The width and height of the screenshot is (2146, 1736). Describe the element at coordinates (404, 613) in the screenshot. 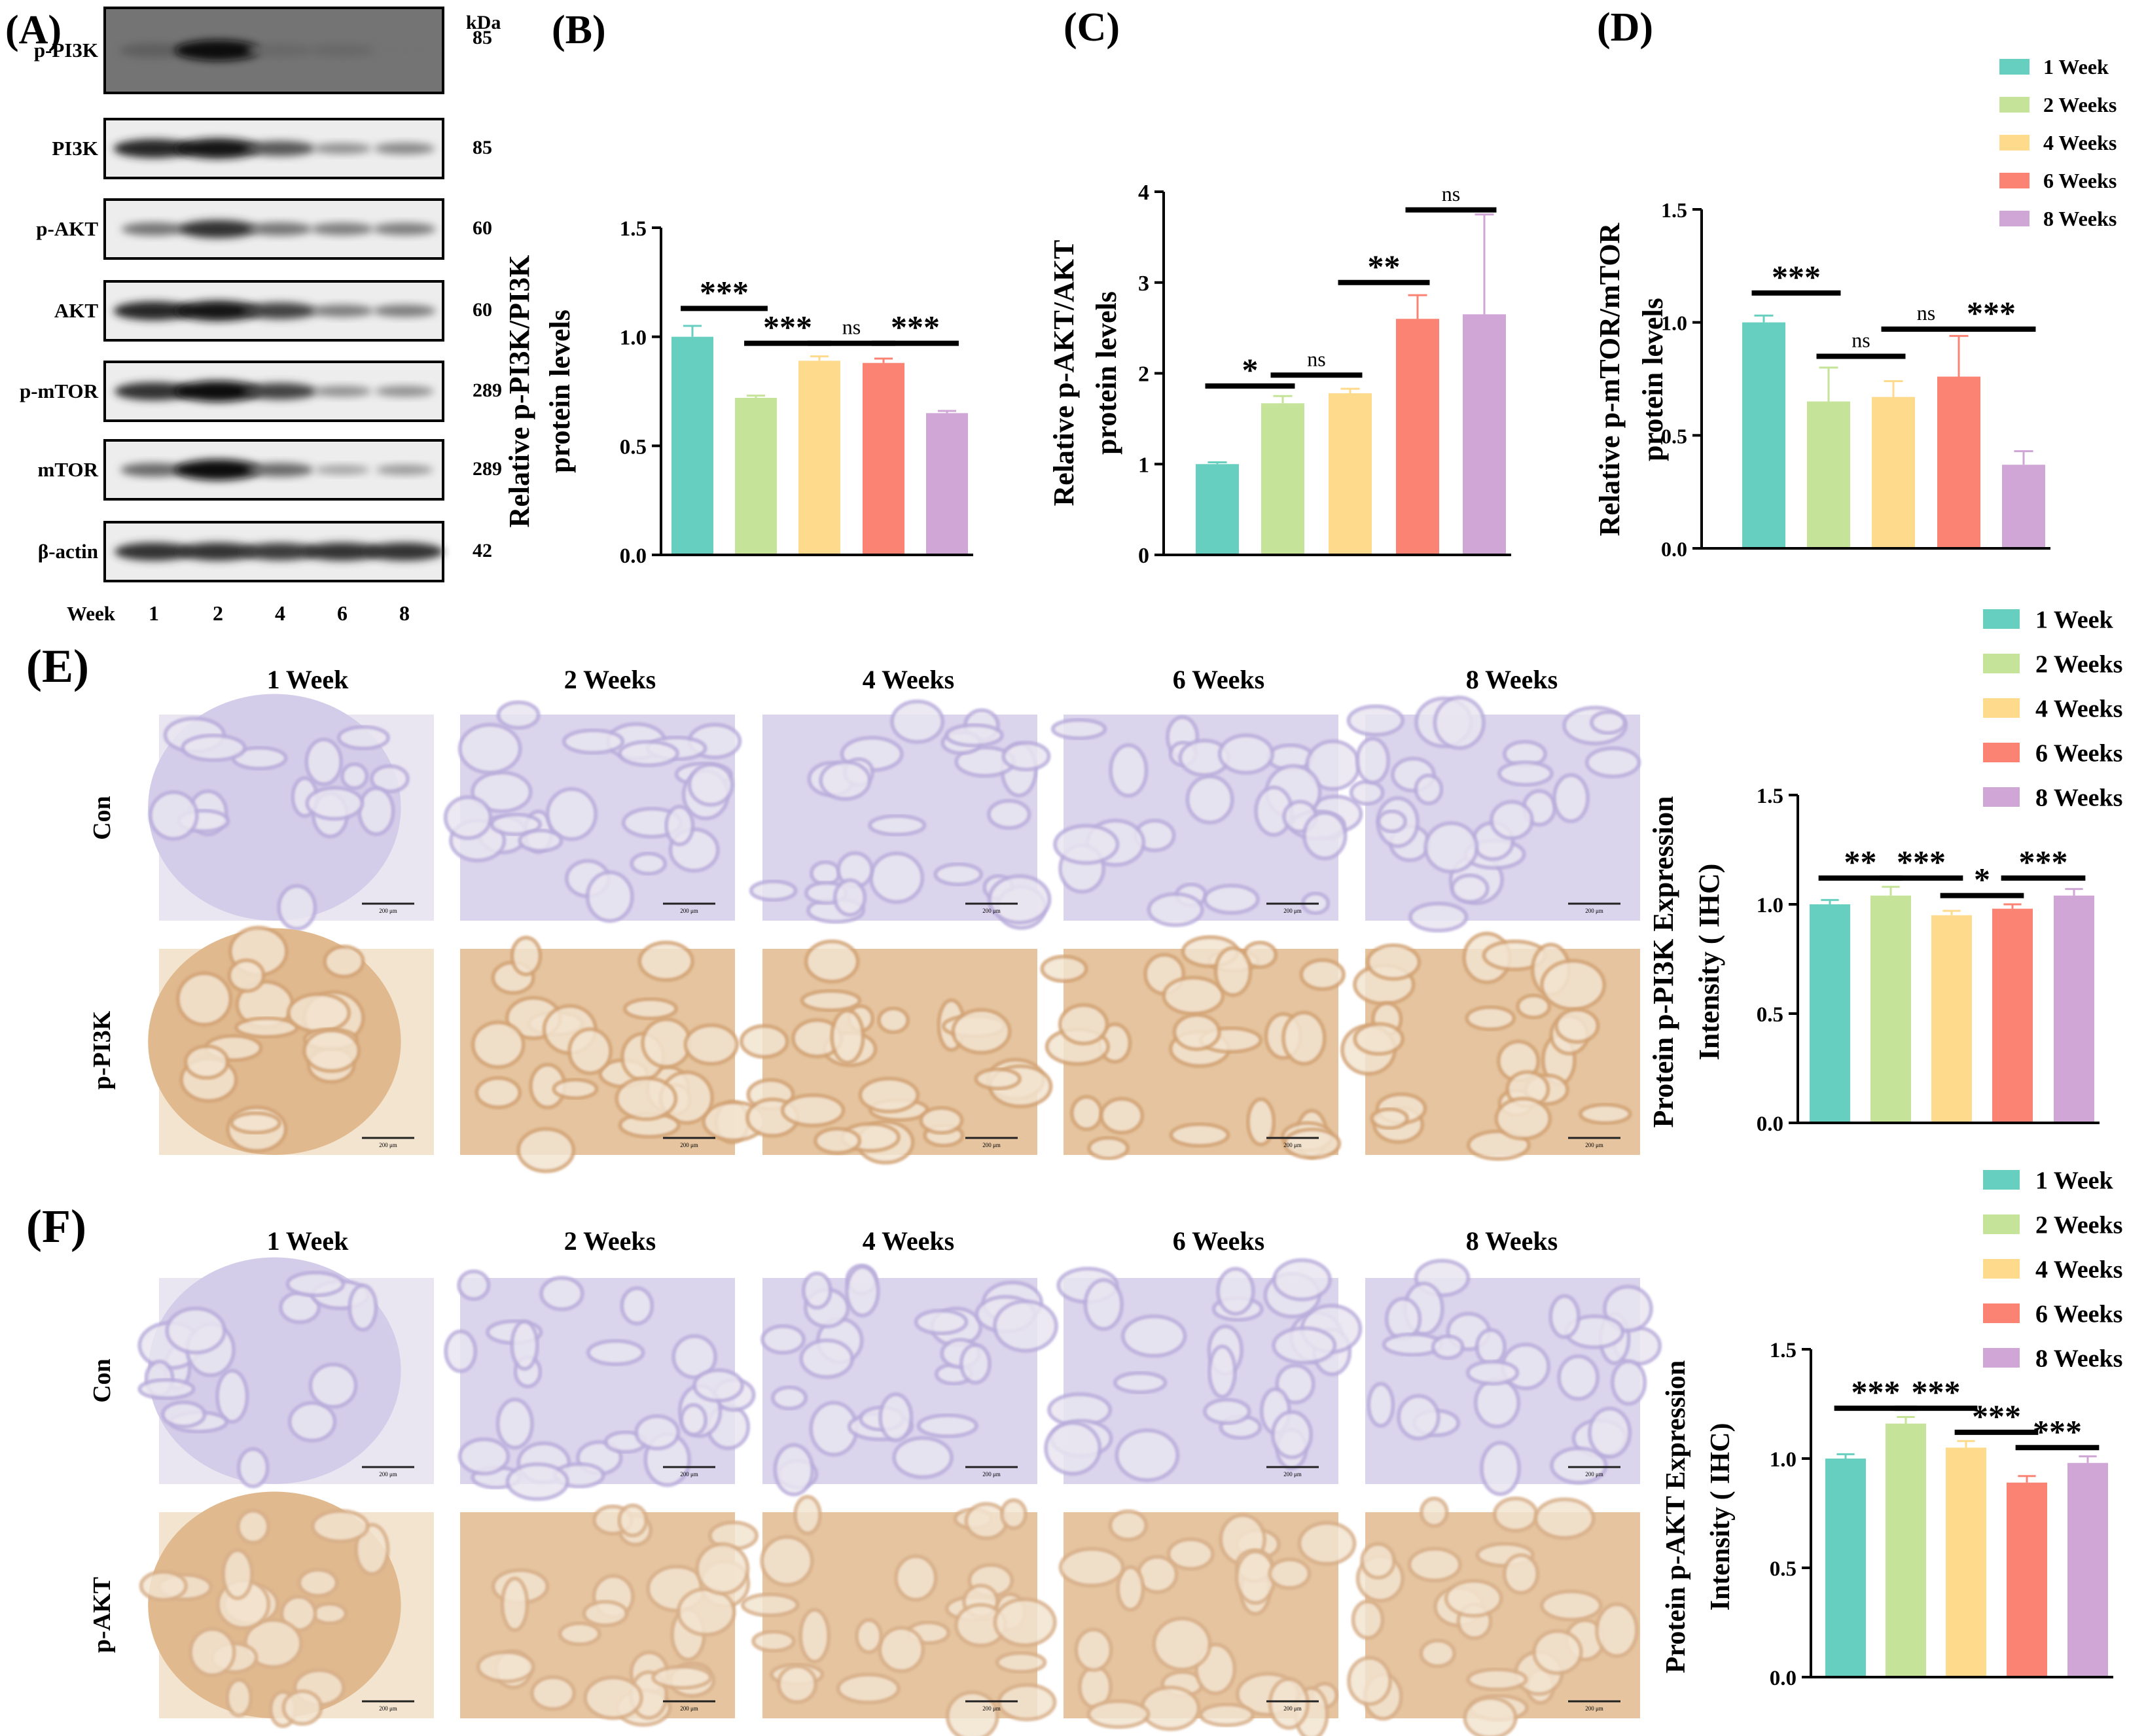

I see `blot-lane-label: 8` at that location.